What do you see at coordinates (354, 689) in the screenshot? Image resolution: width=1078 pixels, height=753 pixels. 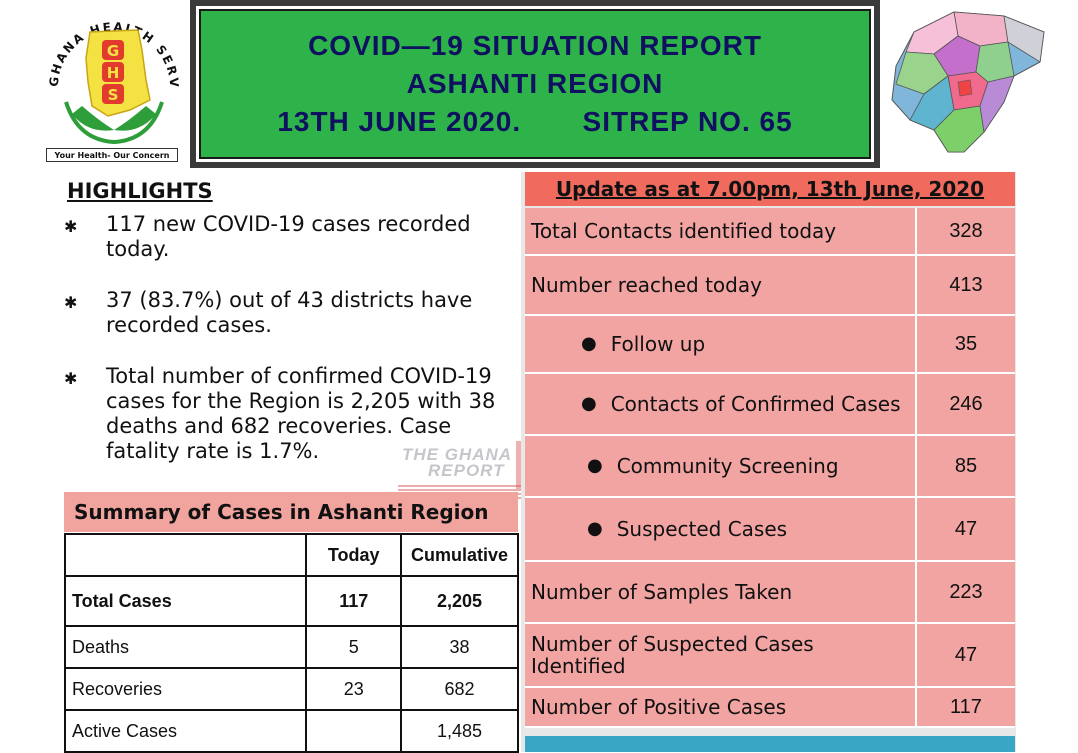 I see `row-today: 23` at bounding box center [354, 689].